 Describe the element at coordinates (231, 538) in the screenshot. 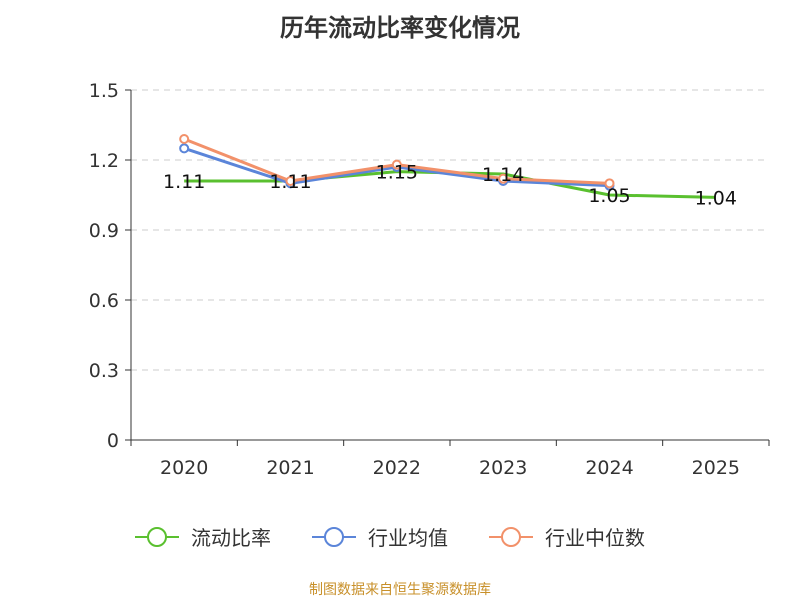

I see `legend-label: 流动比率` at that location.